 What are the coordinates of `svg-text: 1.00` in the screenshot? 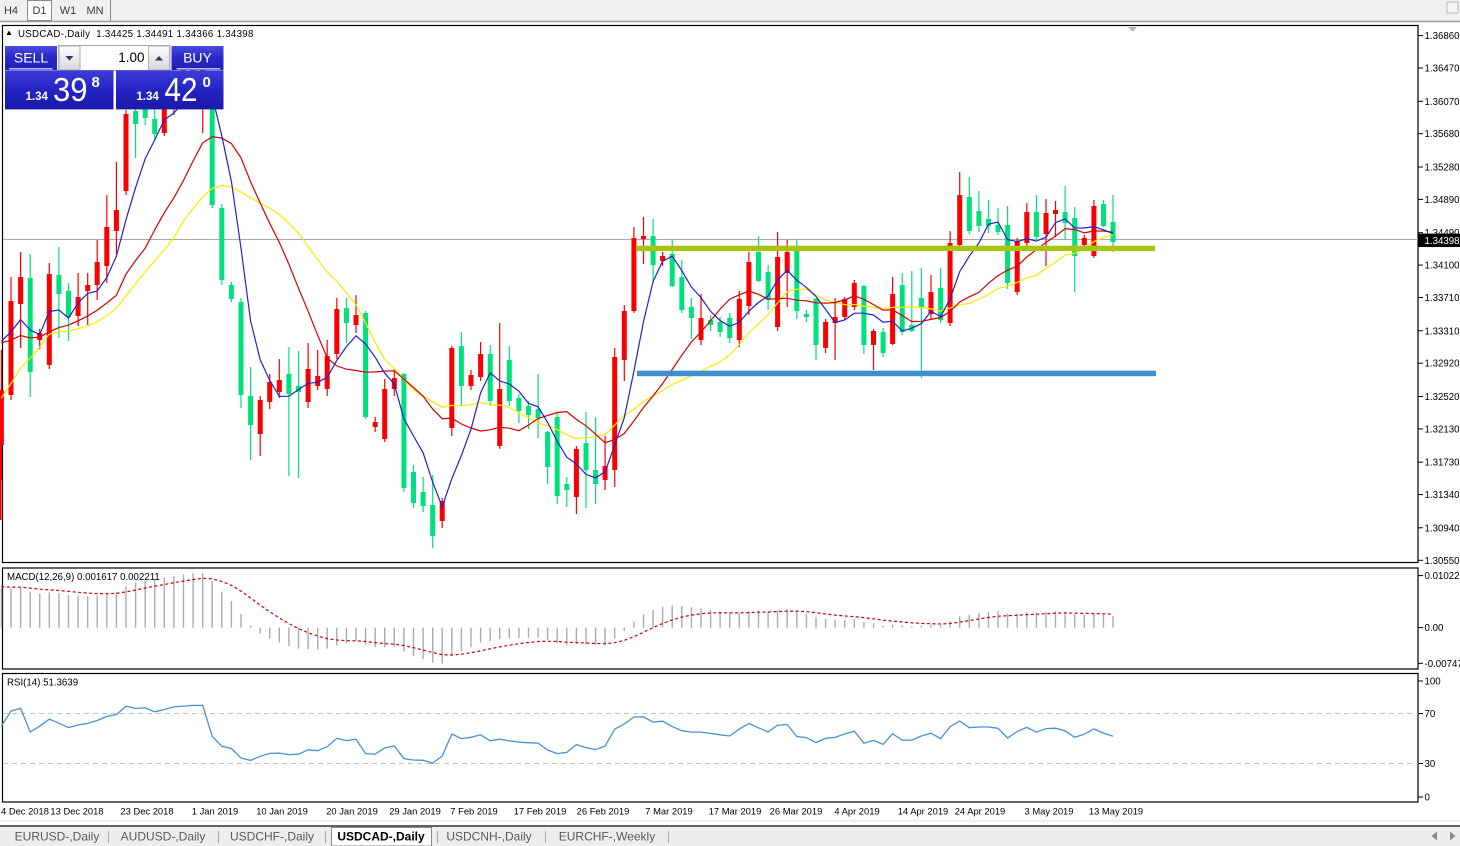 It's located at (131, 57).